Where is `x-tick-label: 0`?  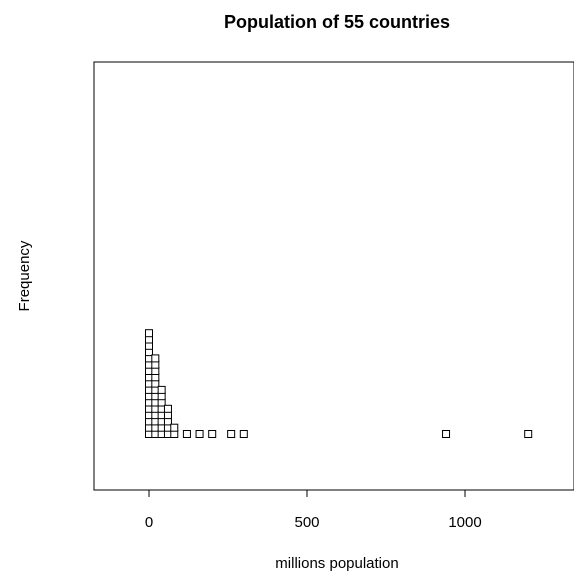
x-tick-label: 0 is located at coordinates (149, 522).